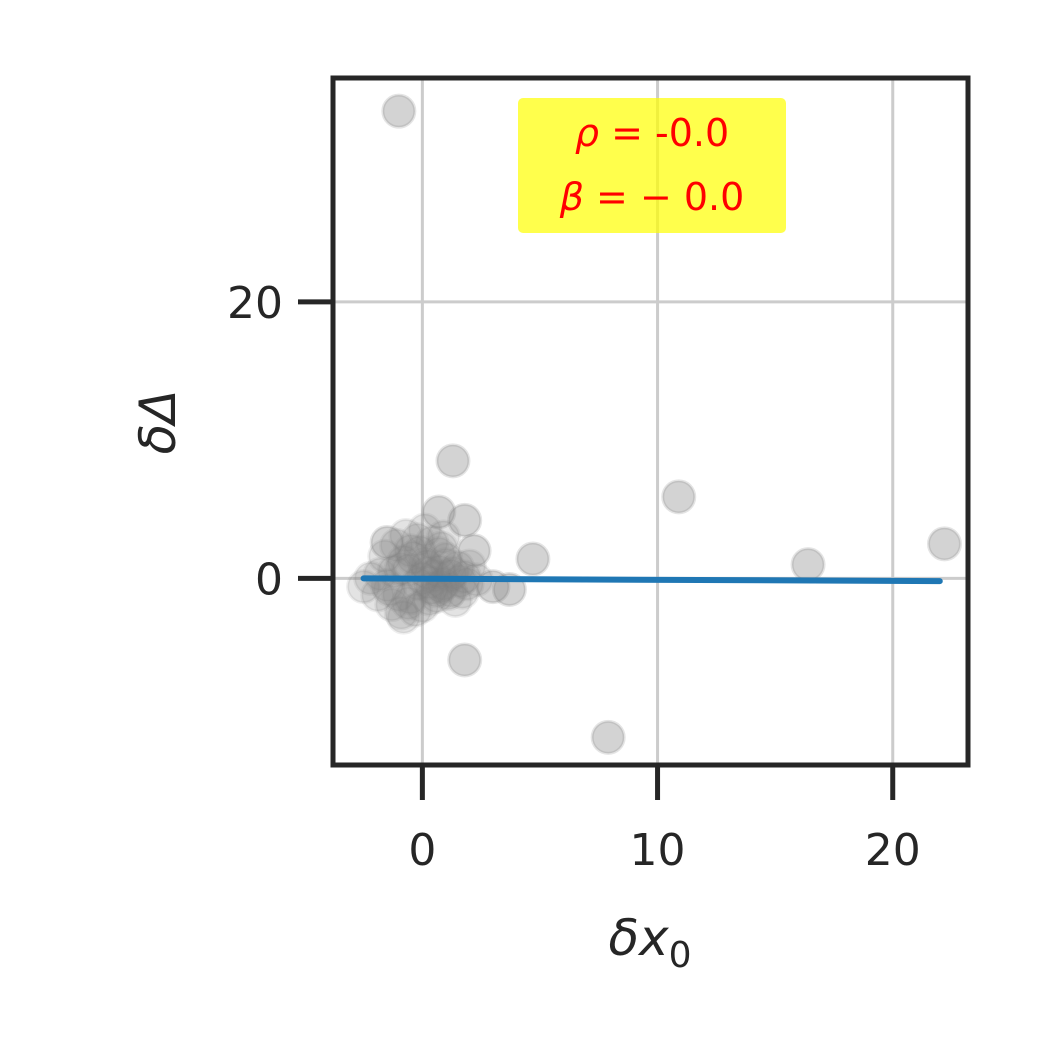 This screenshot has height=1050, width=1050. What do you see at coordinates (893, 850) in the screenshot?
I see `x-tick-label: 20` at bounding box center [893, 850].